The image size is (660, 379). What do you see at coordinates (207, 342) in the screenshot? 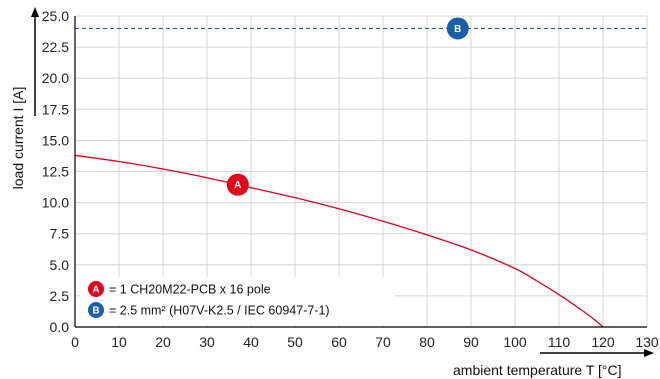
I see `x-tick-label: 30` at bounding box center [207, 342].